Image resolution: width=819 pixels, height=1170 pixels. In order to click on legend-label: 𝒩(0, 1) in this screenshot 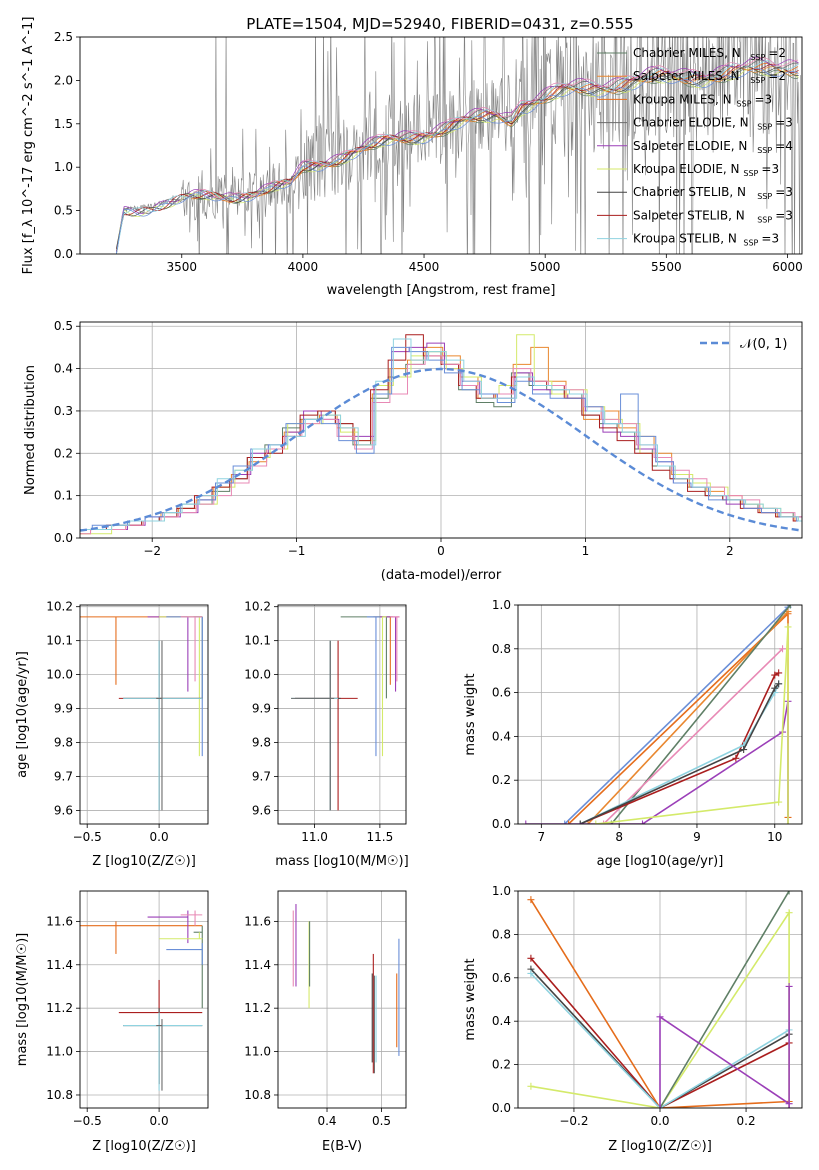, I will do `click(763, 344)`.